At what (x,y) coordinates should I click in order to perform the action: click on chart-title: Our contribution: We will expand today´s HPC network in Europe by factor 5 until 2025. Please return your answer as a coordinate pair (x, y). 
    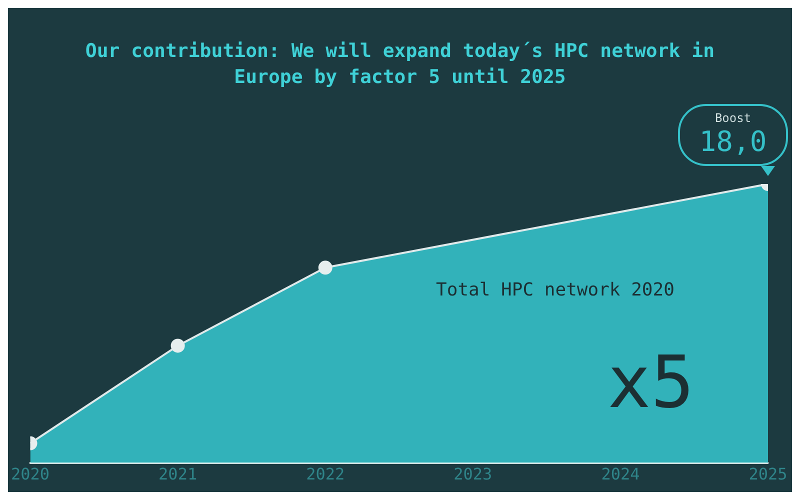
    Looking at the image, I should click on (400, 64).